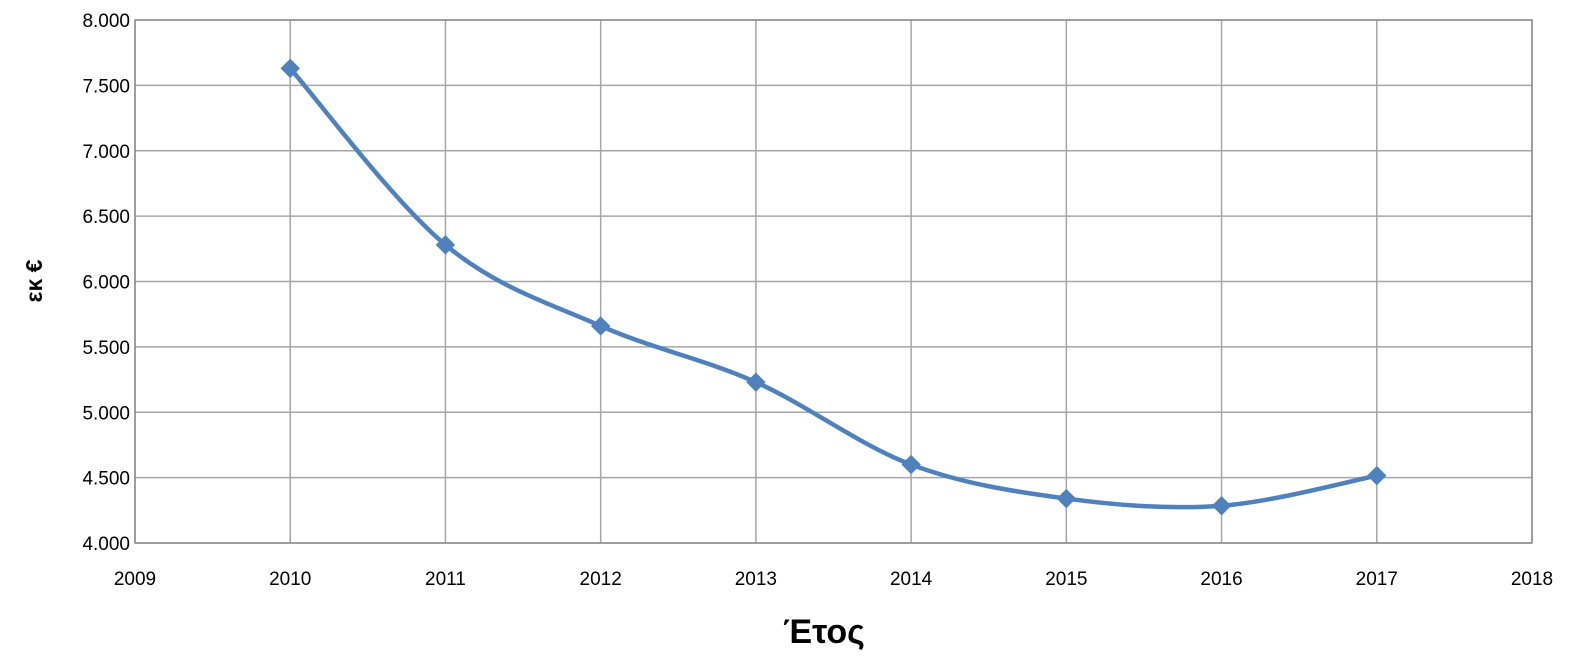  What do you see at coordinates (106, 348) in the screenshot?
I see `y-tick-label: 5.500` at bounding box center [106, 348].